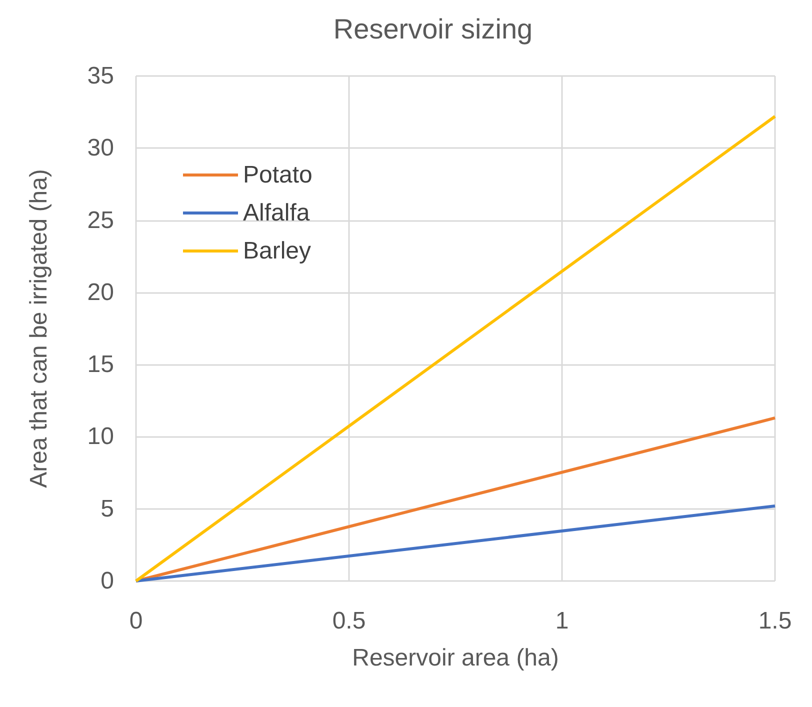  Describe the element at coordinates (107, 581) in the screenshot. I see `y-tick-label: 0` at that location.